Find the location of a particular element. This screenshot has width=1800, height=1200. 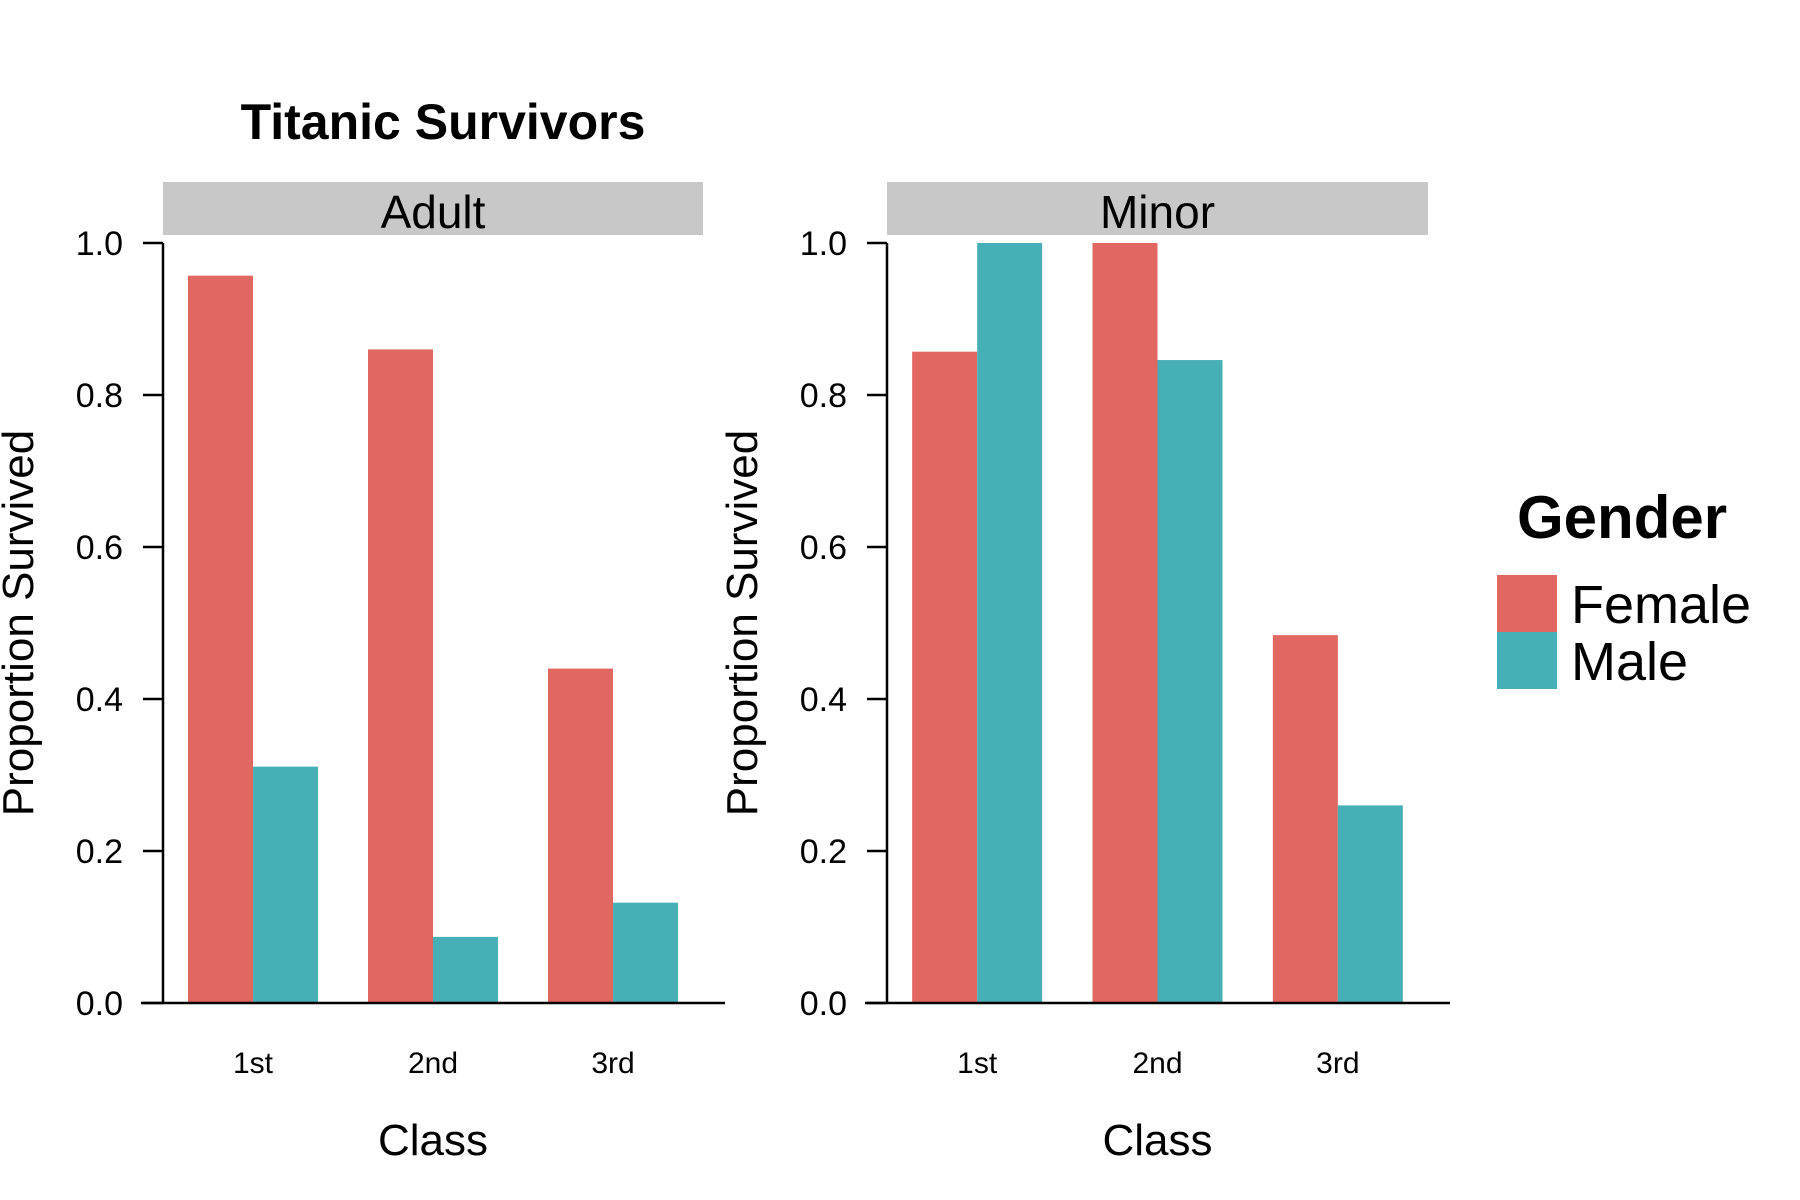

bar-adult-2nd-female is located at coordinates (400, 676).